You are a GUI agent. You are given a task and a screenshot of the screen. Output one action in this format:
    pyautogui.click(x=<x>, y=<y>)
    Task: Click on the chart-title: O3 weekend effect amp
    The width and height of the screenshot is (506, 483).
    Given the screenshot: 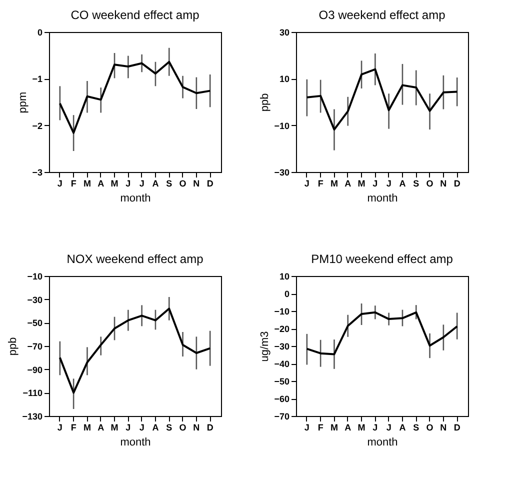 What is the action you would take?
    pyautogui.click(x=382, y=15)
    